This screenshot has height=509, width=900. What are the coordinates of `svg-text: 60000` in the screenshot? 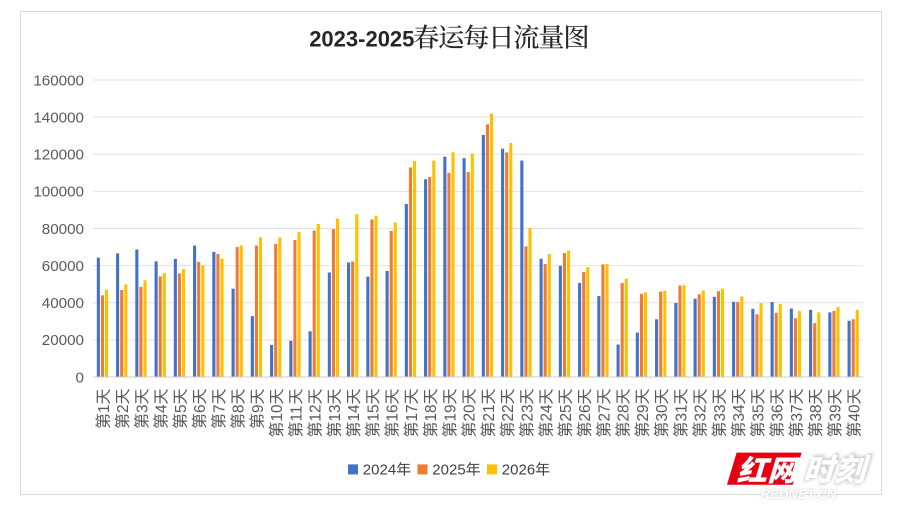 It's located at (63, 266).